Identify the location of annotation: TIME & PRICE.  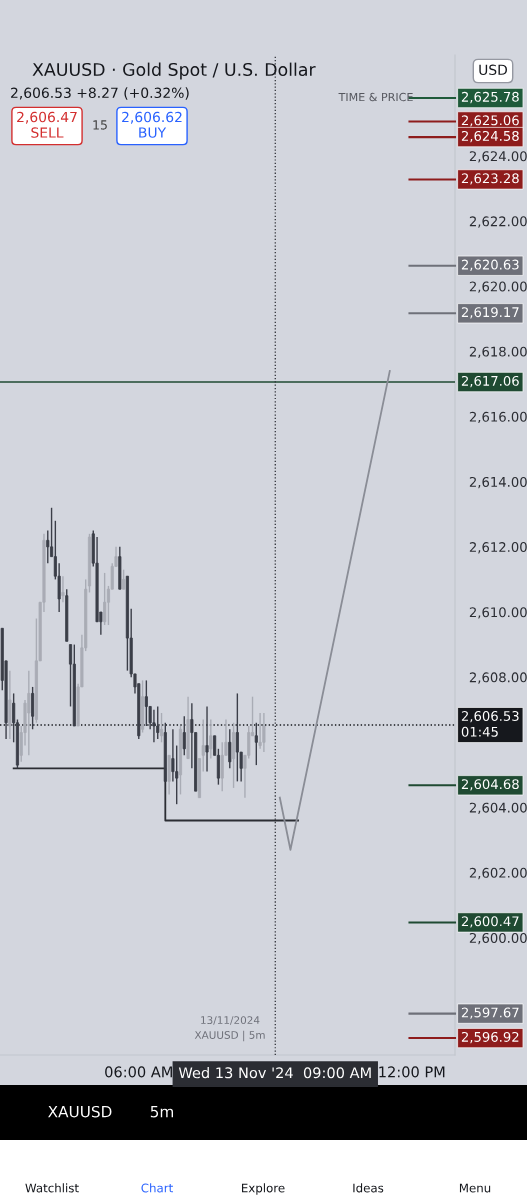
(375, 97).